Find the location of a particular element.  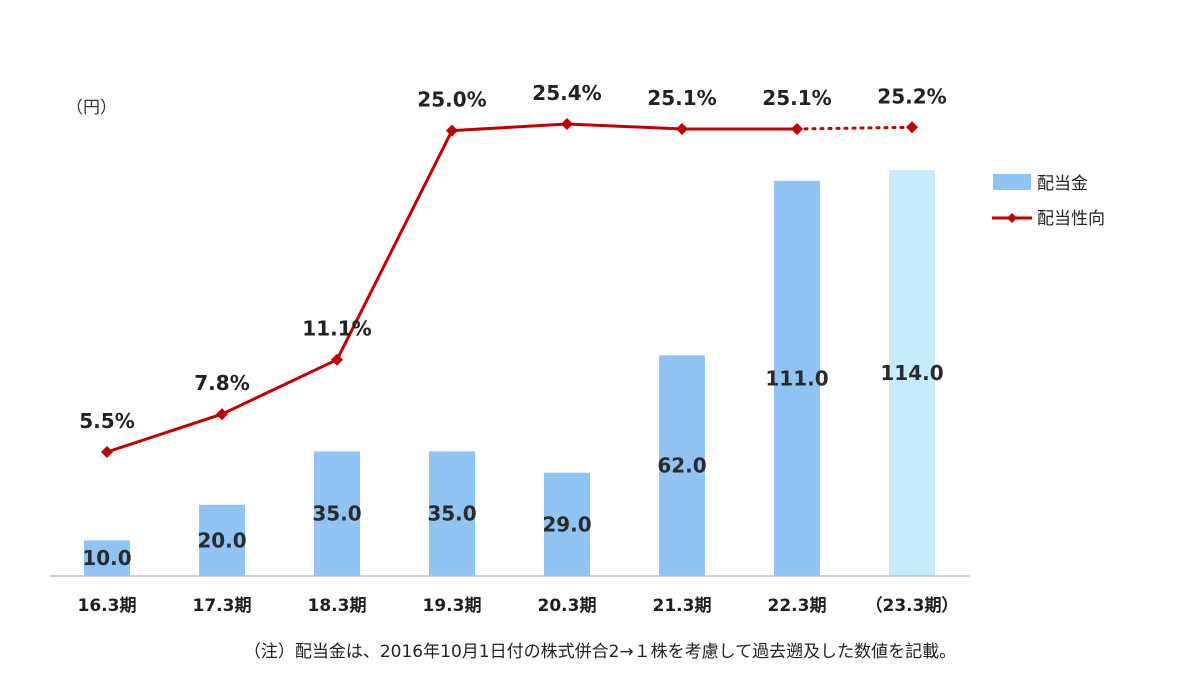

dividend-value-label: 111.0 is located at coordinates (796, 378).